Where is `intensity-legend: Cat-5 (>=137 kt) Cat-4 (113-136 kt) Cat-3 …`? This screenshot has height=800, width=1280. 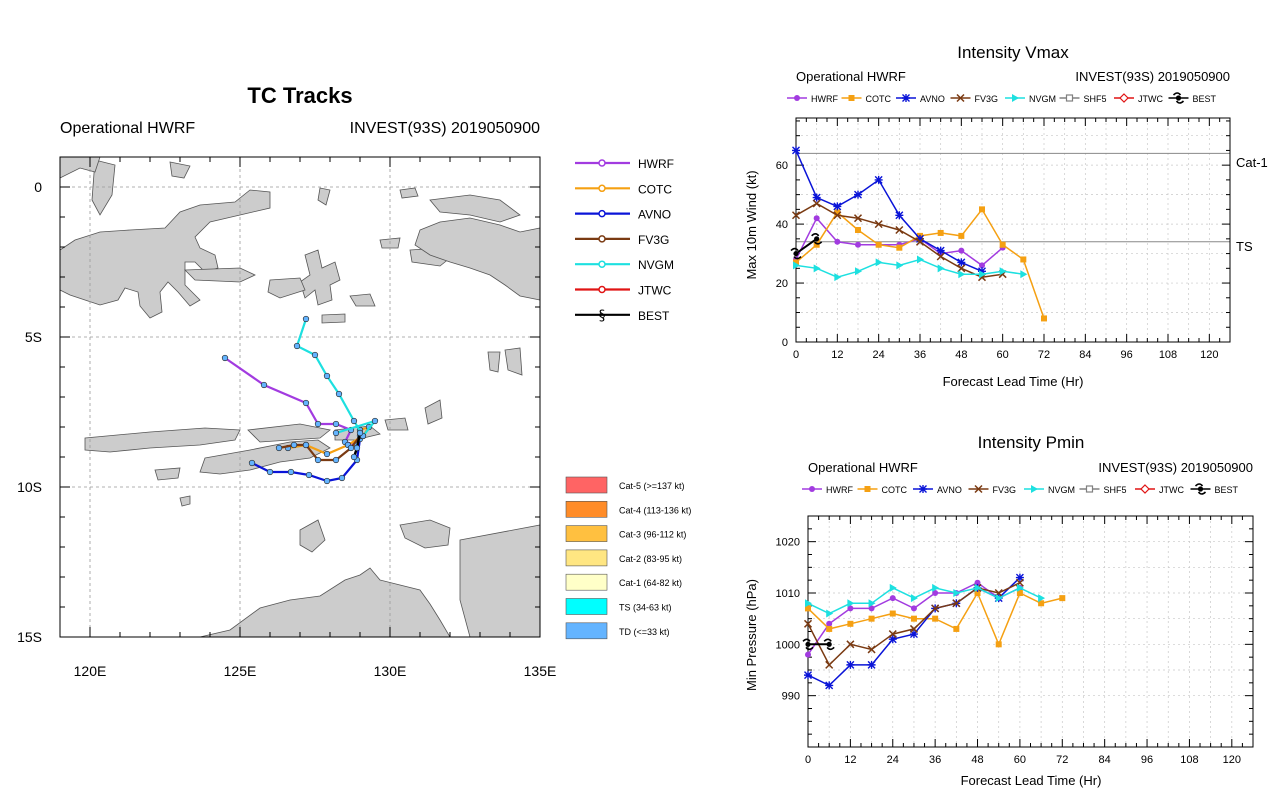 intensity-legend: Cat-5 (>=137 kt) Cat-4 (113-136 kt) Cat-3 … is located at coordinates (628, 558).